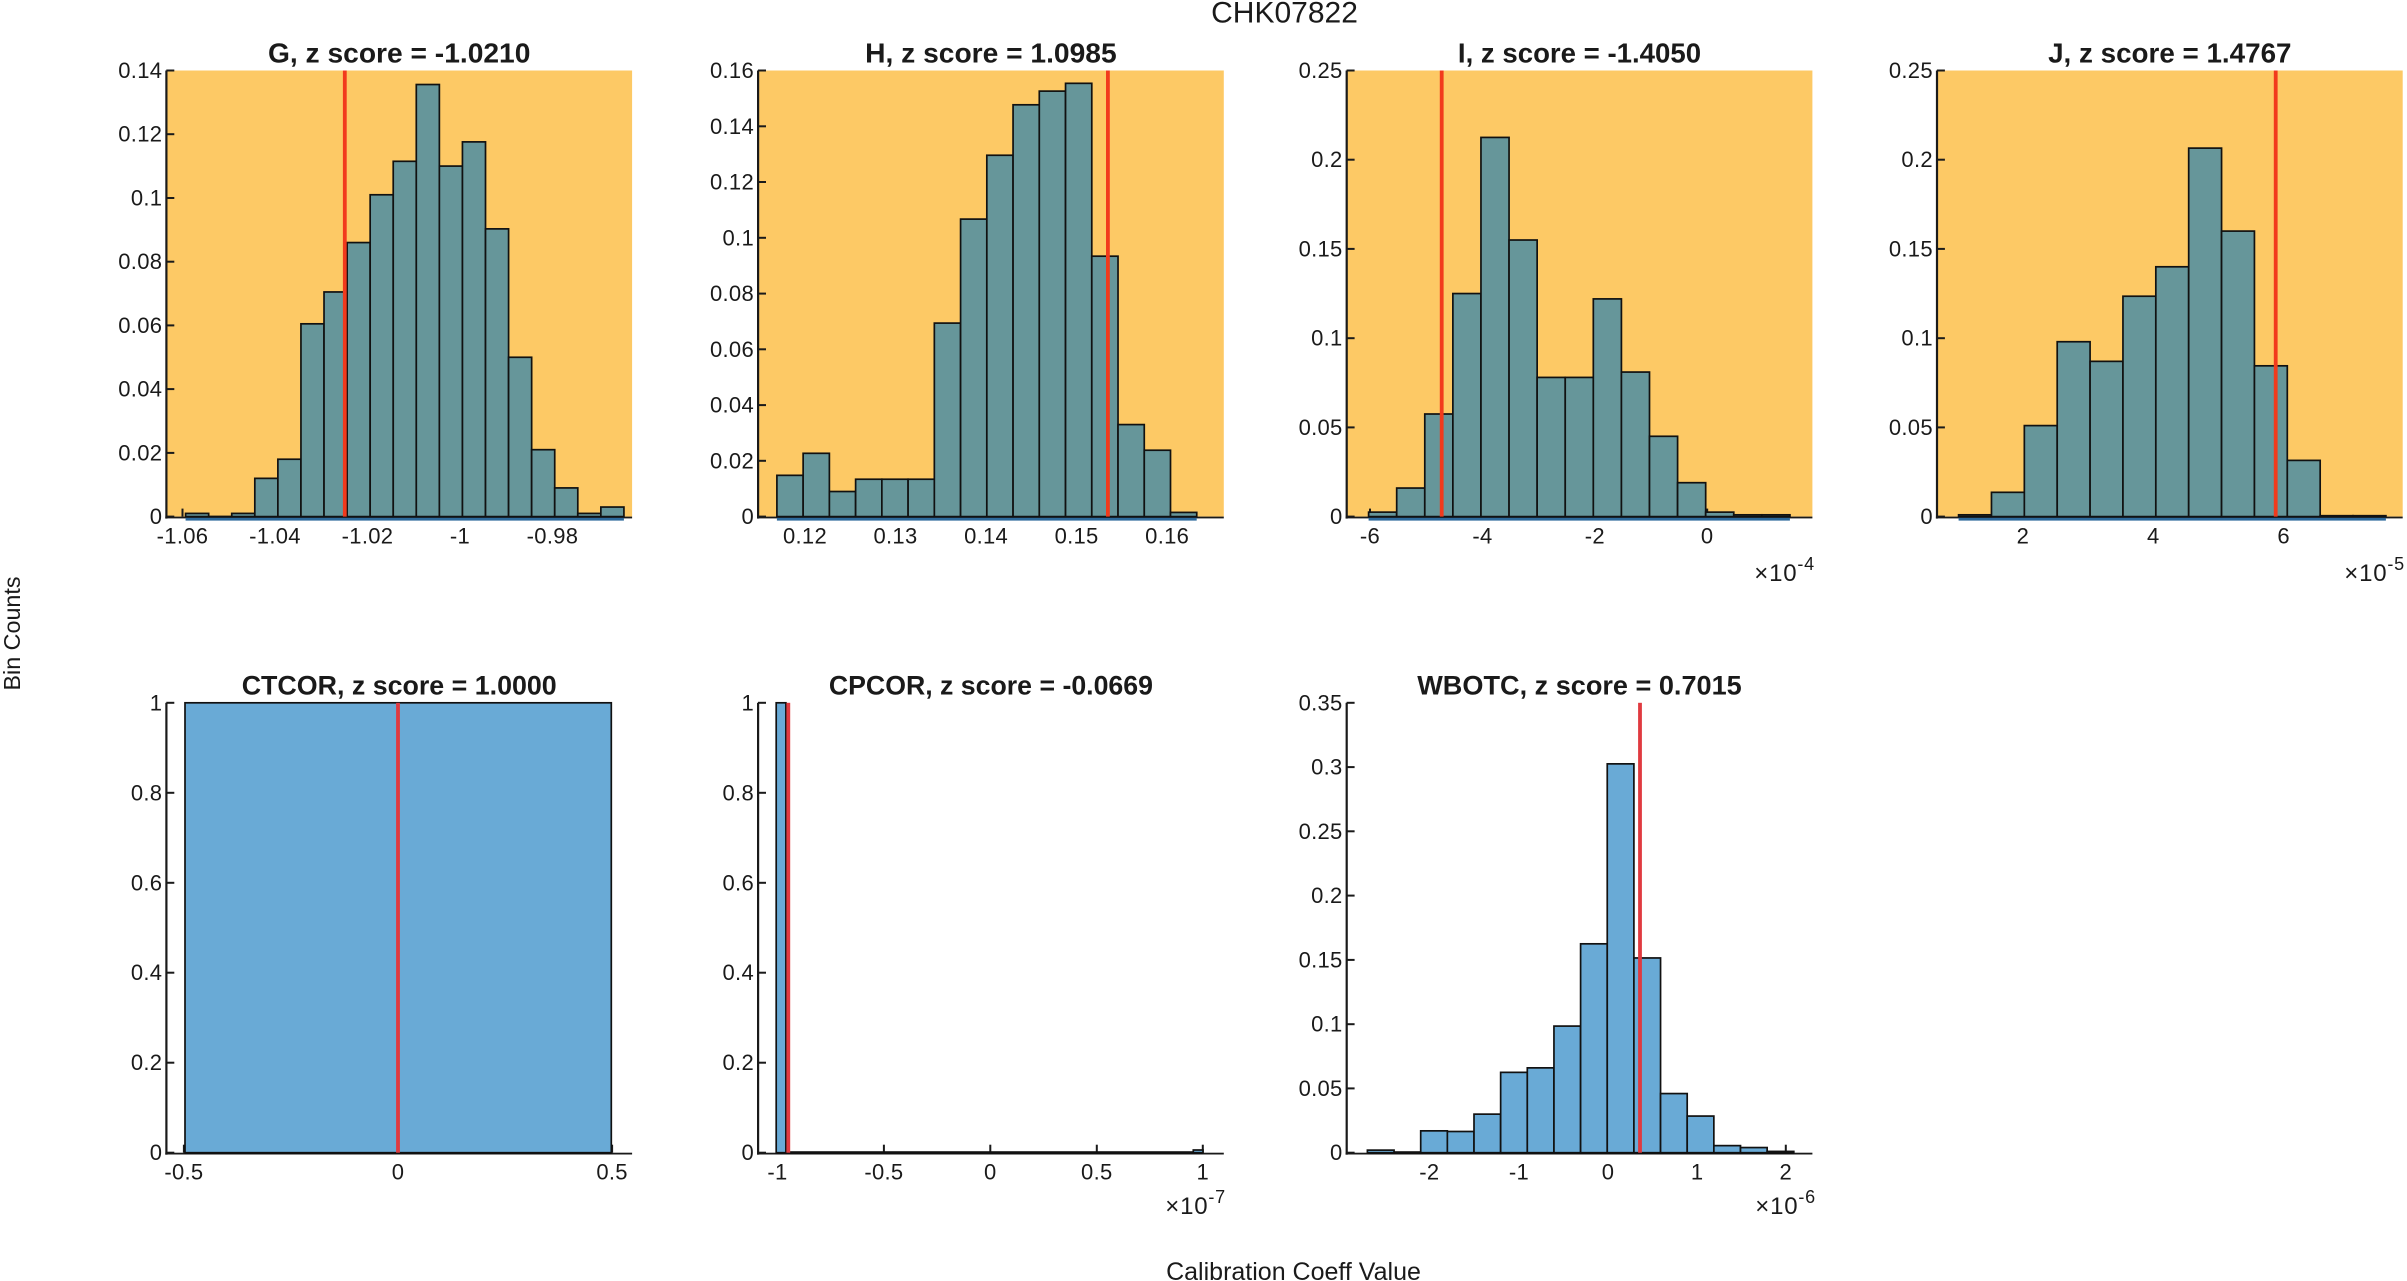 The height and width of the screenshot is (1281, 2407). Describe the element at coordinates (1293, 1269) in the screenshot. I see `svg-text: Calibration Coeff Value` at that location.